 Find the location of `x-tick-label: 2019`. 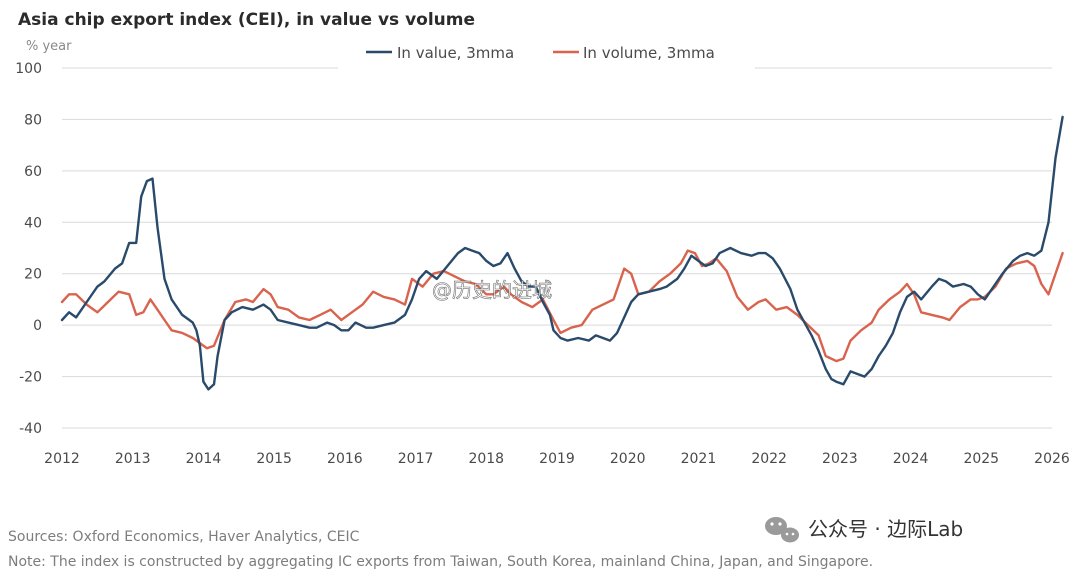

x-tick-label: 2019 is located at coordinates (557, 459).